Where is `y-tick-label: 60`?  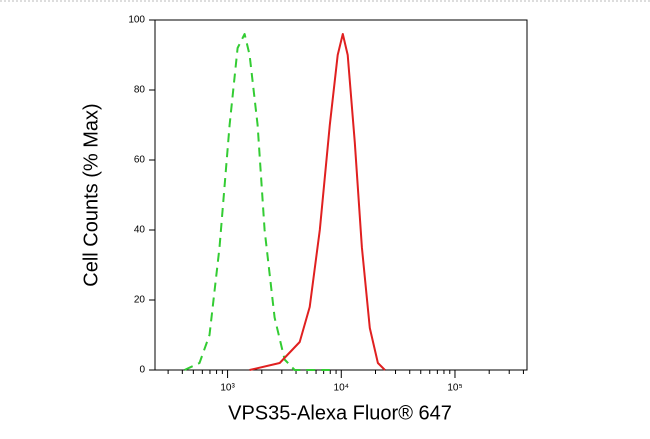 y-tick-label: 60 is located at coordinates (140, 160).